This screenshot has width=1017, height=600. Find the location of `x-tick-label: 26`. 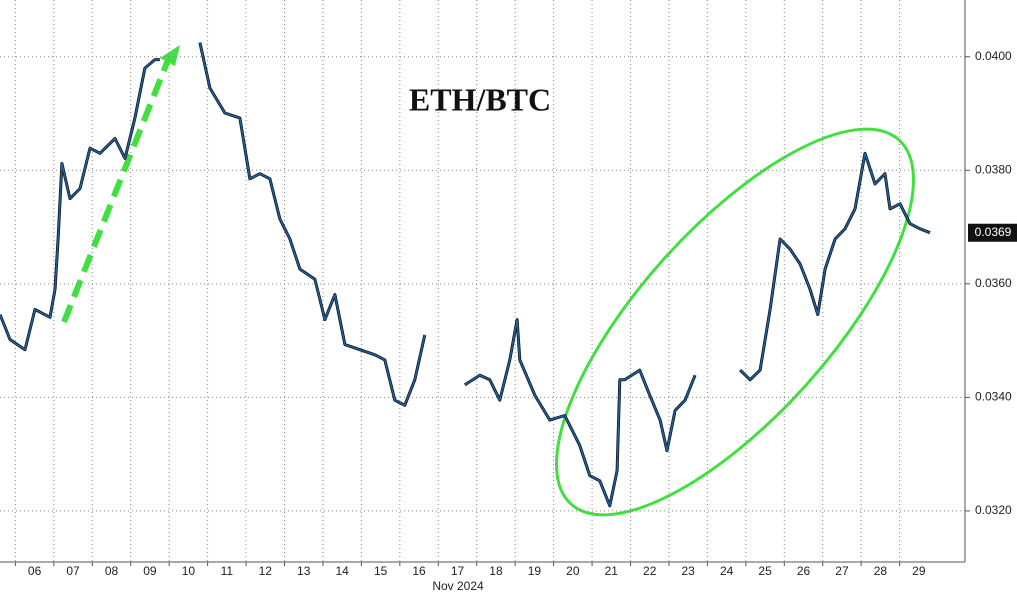

x-tick-label: 26 is located at coordinates (804, 571).